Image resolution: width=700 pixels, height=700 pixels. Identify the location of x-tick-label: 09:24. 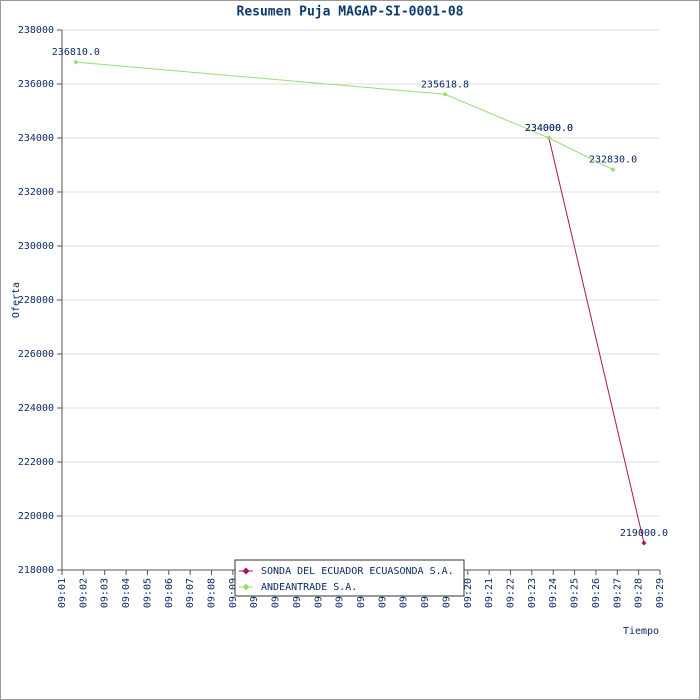
(553, 593).